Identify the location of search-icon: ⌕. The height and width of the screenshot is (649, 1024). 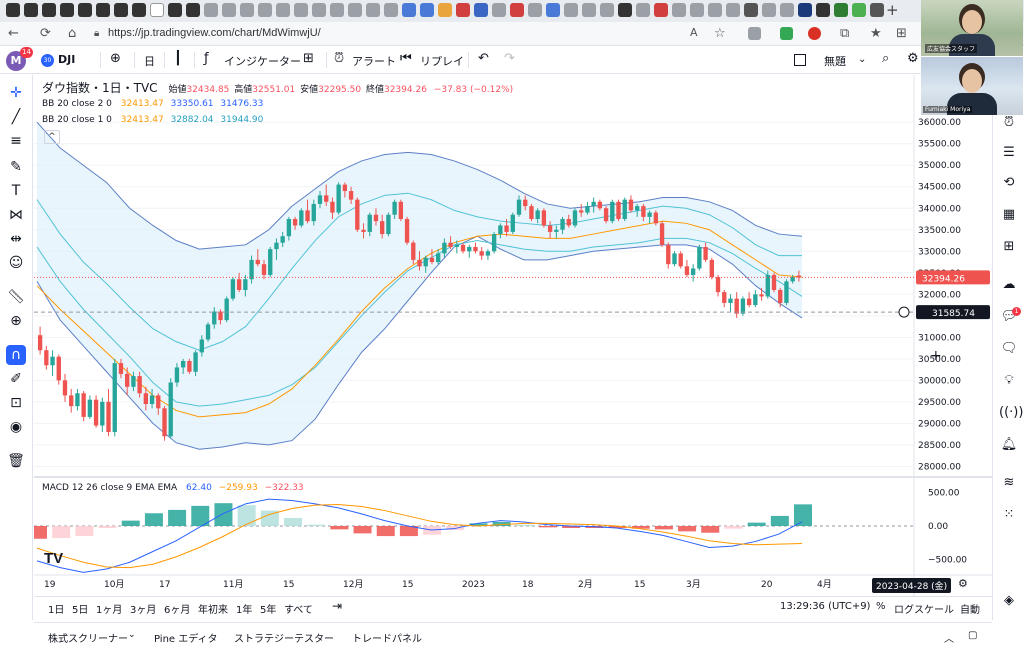
(886, 58).